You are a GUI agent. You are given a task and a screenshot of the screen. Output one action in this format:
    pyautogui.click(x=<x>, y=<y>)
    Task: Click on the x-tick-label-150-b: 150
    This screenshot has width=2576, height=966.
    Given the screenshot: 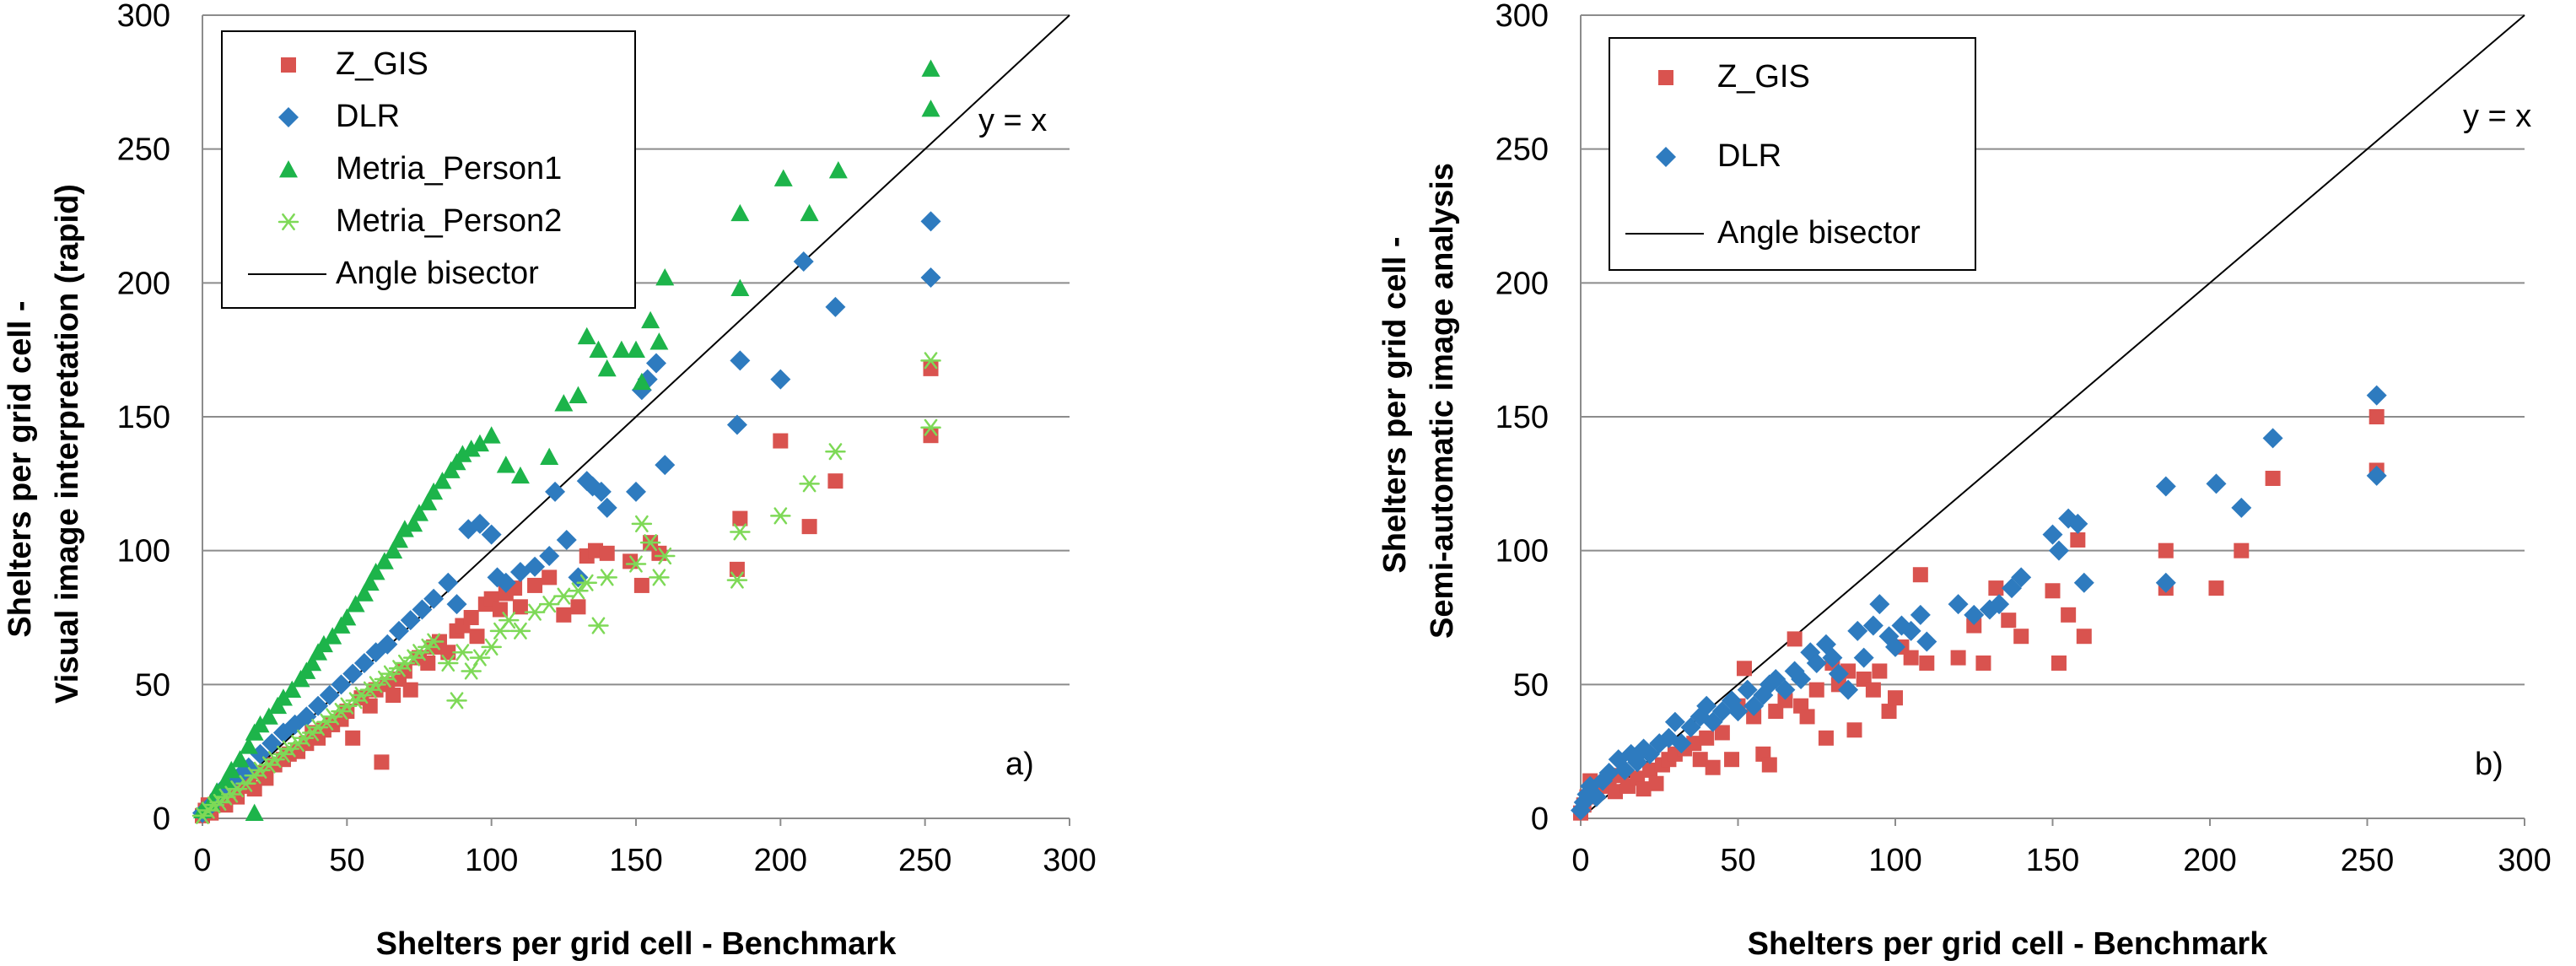 What is the action you would take?
    pyautogui.click(x=2052, y=860)
    